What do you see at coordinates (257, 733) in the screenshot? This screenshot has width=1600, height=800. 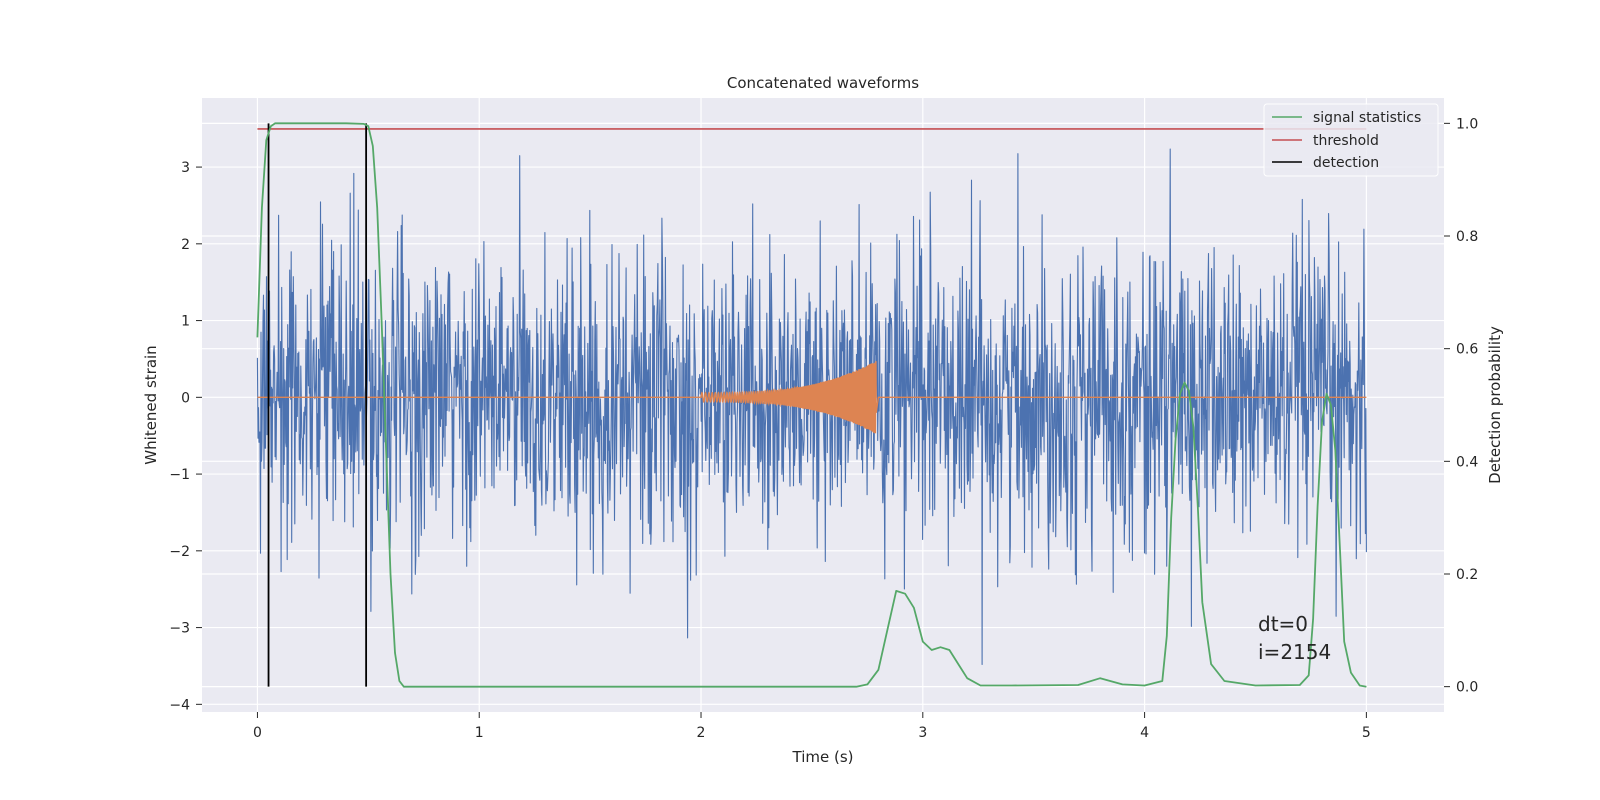 I see `x-tick-label-0: 0` at bounding box center [257, 733].